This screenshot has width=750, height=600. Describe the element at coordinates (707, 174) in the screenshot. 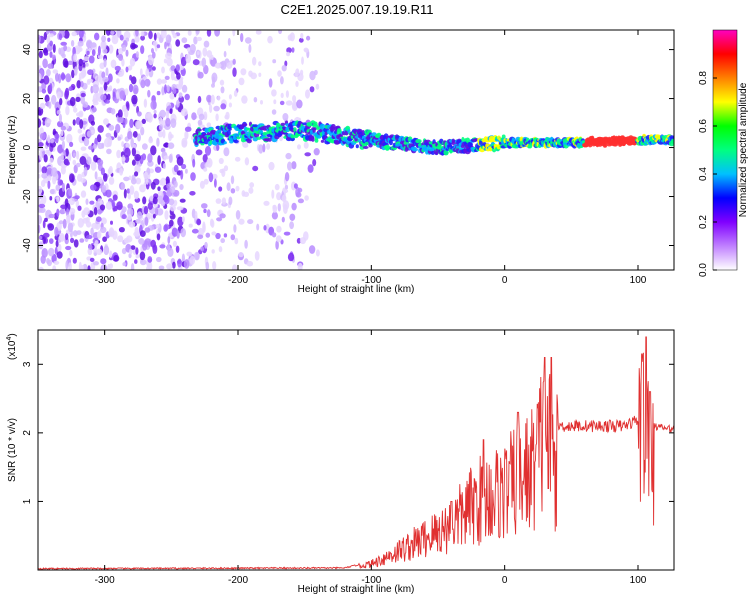

I see `colorbar-ticks: 0.0 0.2 0.4 0.6 0.8` at that location.